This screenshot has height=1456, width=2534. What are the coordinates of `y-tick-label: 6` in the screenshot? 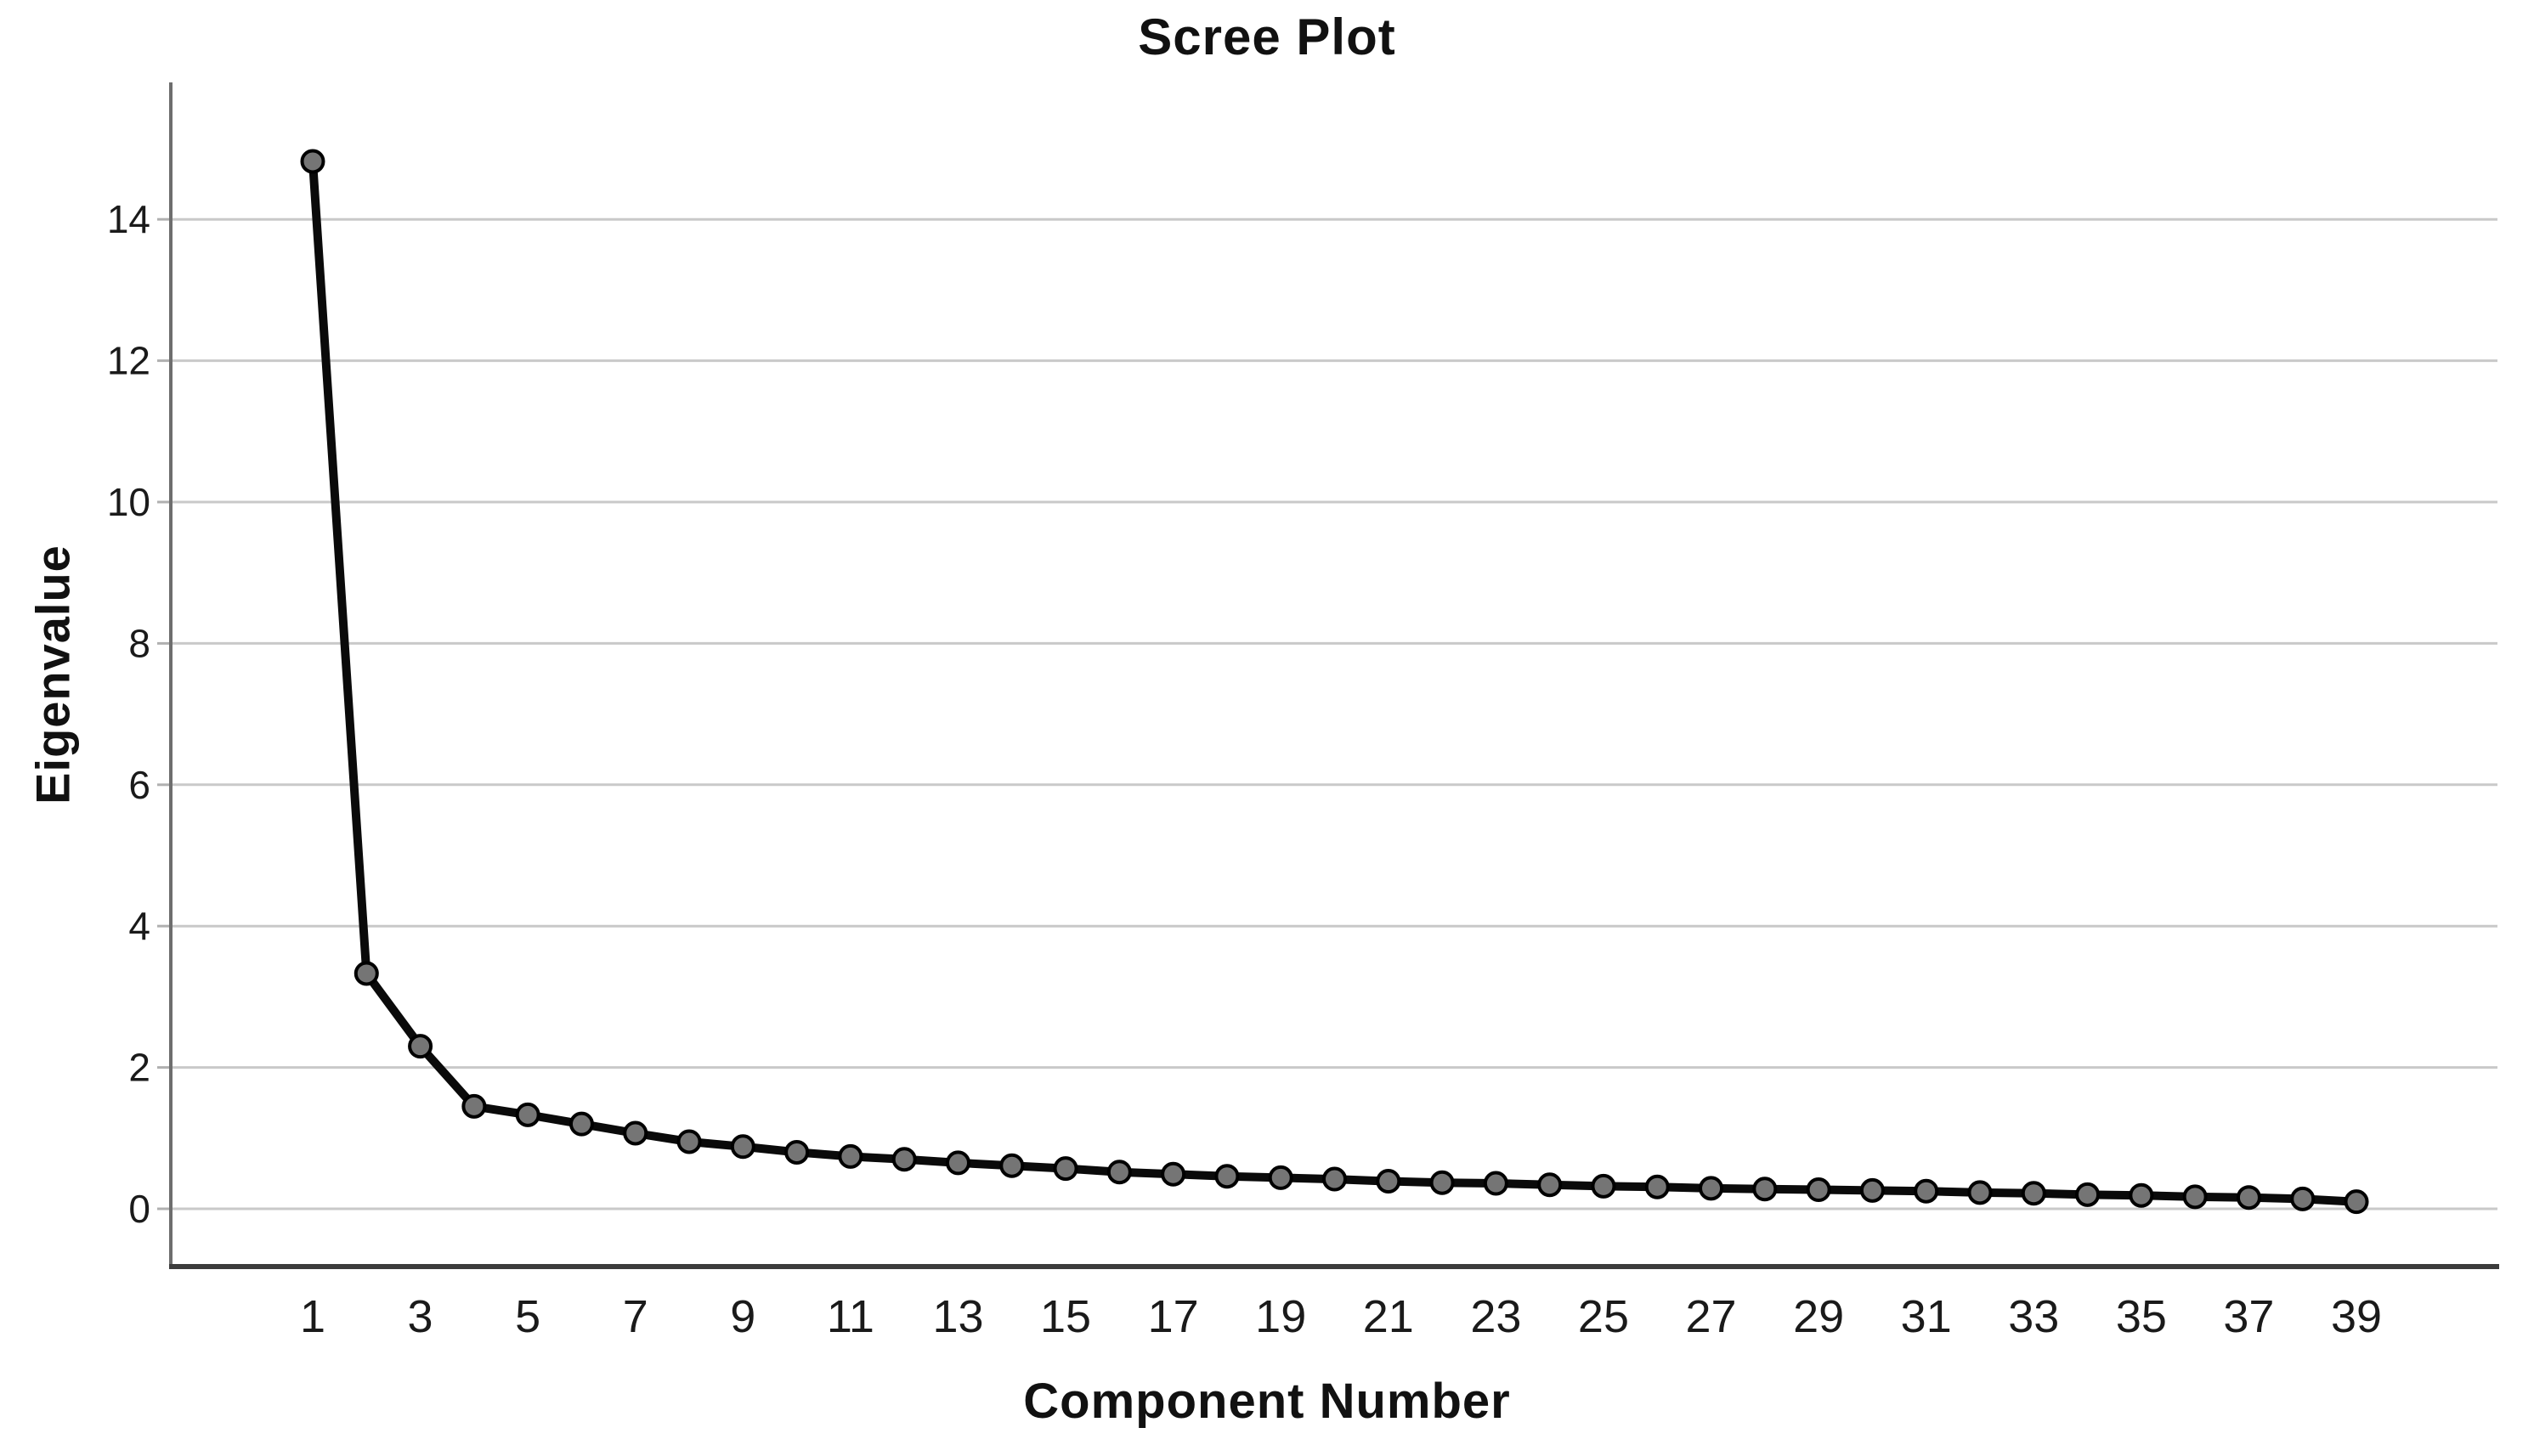 It's located at (139, 785).